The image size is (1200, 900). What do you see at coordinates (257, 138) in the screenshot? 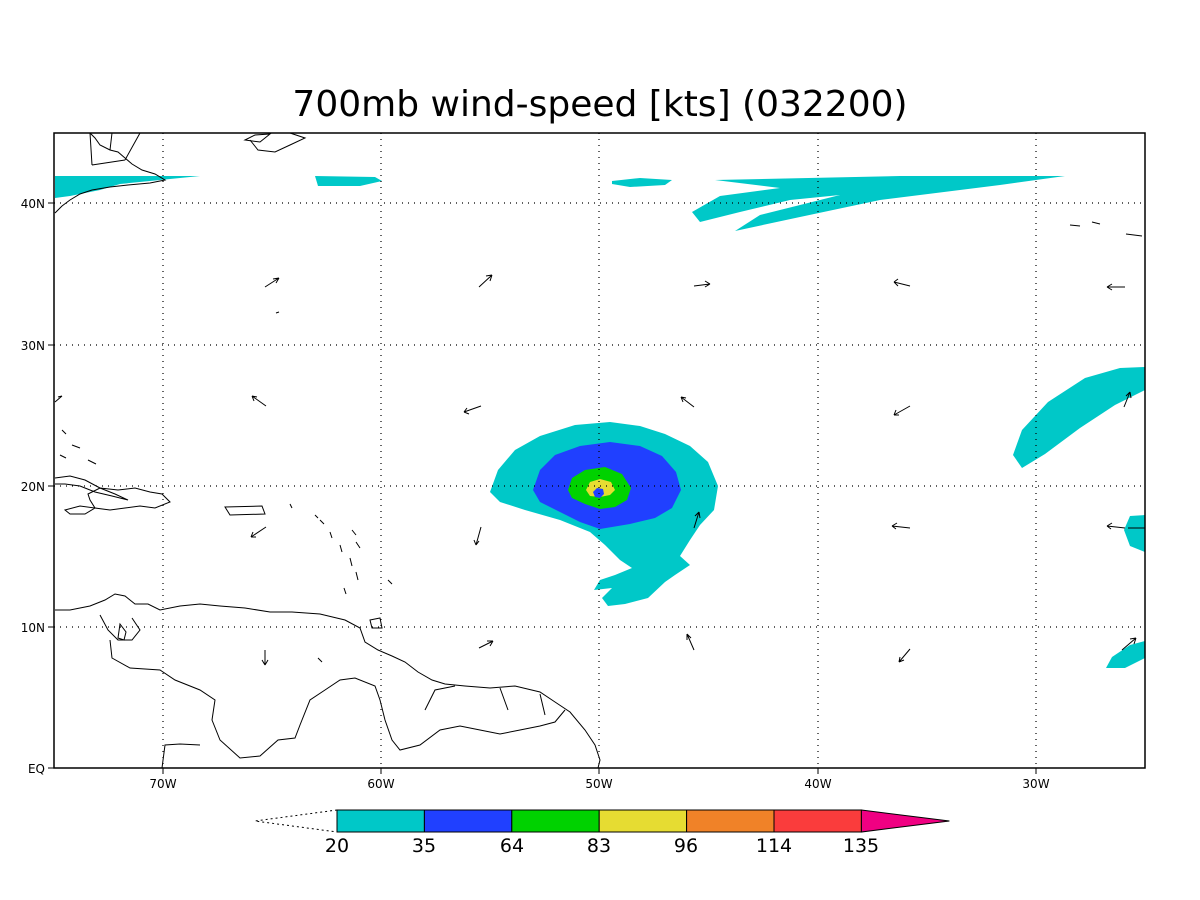
I see `newfoundland-coast` at bounding box center [257, 138].